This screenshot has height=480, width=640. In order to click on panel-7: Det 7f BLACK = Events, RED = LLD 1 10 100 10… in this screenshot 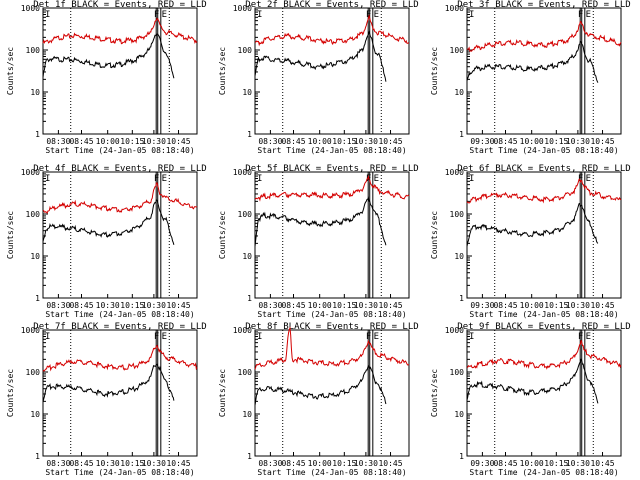, I will do `click(106, 399)`.